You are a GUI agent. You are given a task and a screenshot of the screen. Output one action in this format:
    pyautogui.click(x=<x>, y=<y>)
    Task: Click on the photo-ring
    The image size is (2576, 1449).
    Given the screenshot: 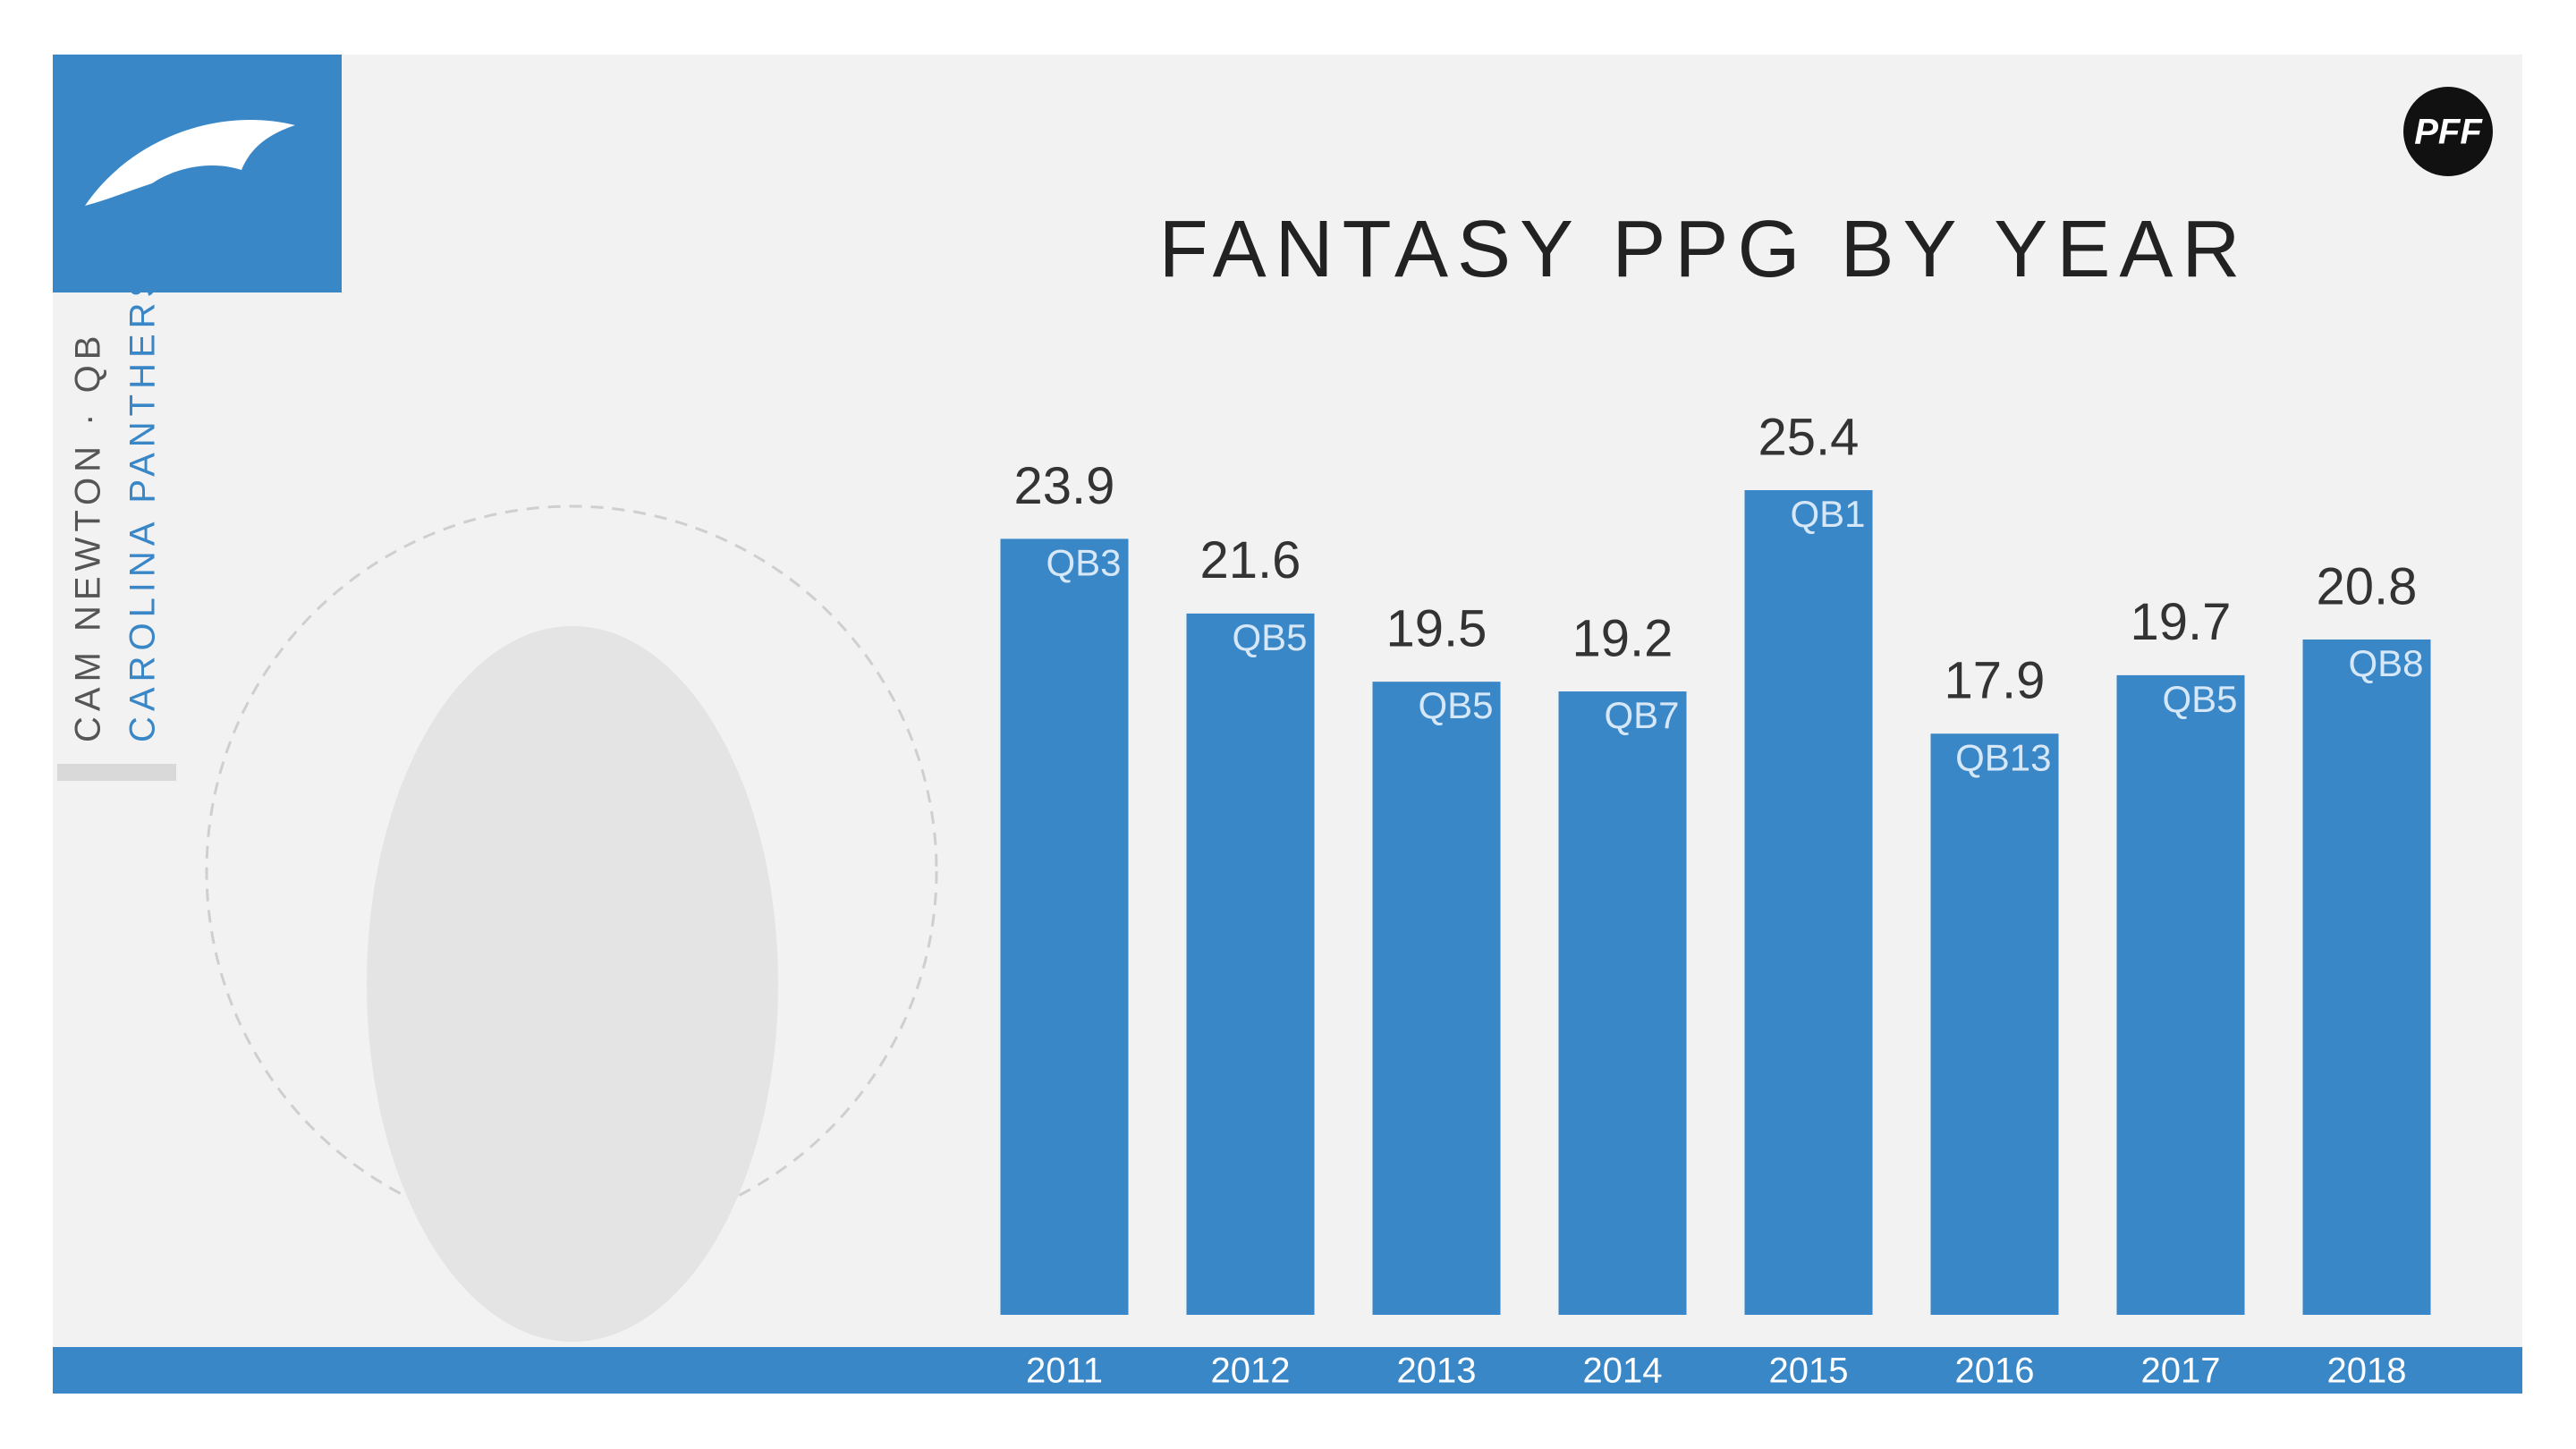 What is the action you would take?
    pyautogui.click(x=571, y=871)
    